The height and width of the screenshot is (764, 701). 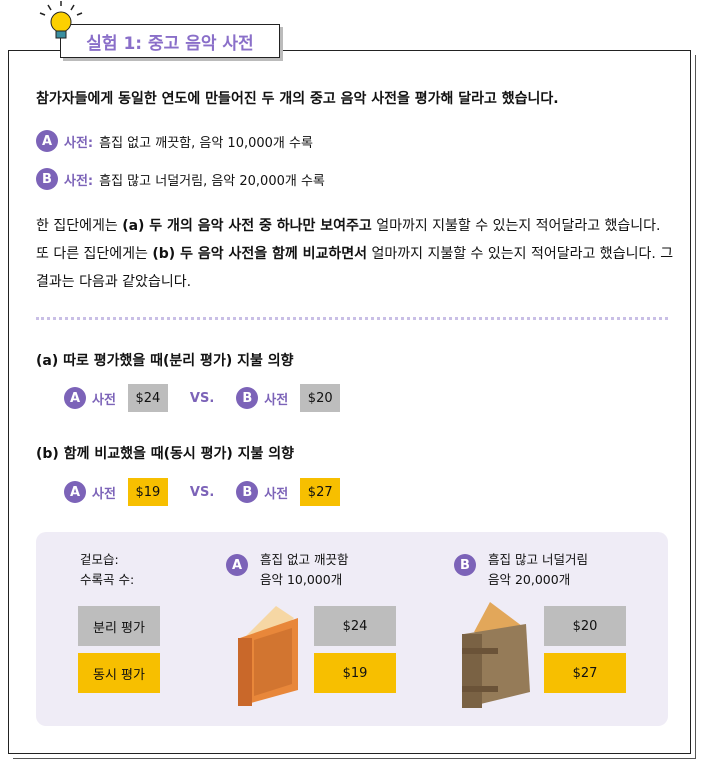 What do you see at coordinates (107, 570) in the screenshot?
I see `row-labels: 겉모습: 수록곡 수:` at bounding box center [107, 570].